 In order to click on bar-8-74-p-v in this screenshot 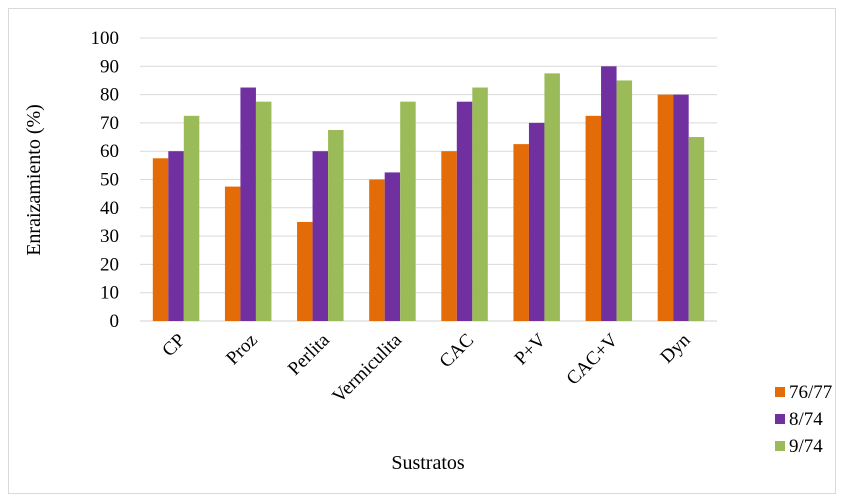, I will do `click(536, 222)`.